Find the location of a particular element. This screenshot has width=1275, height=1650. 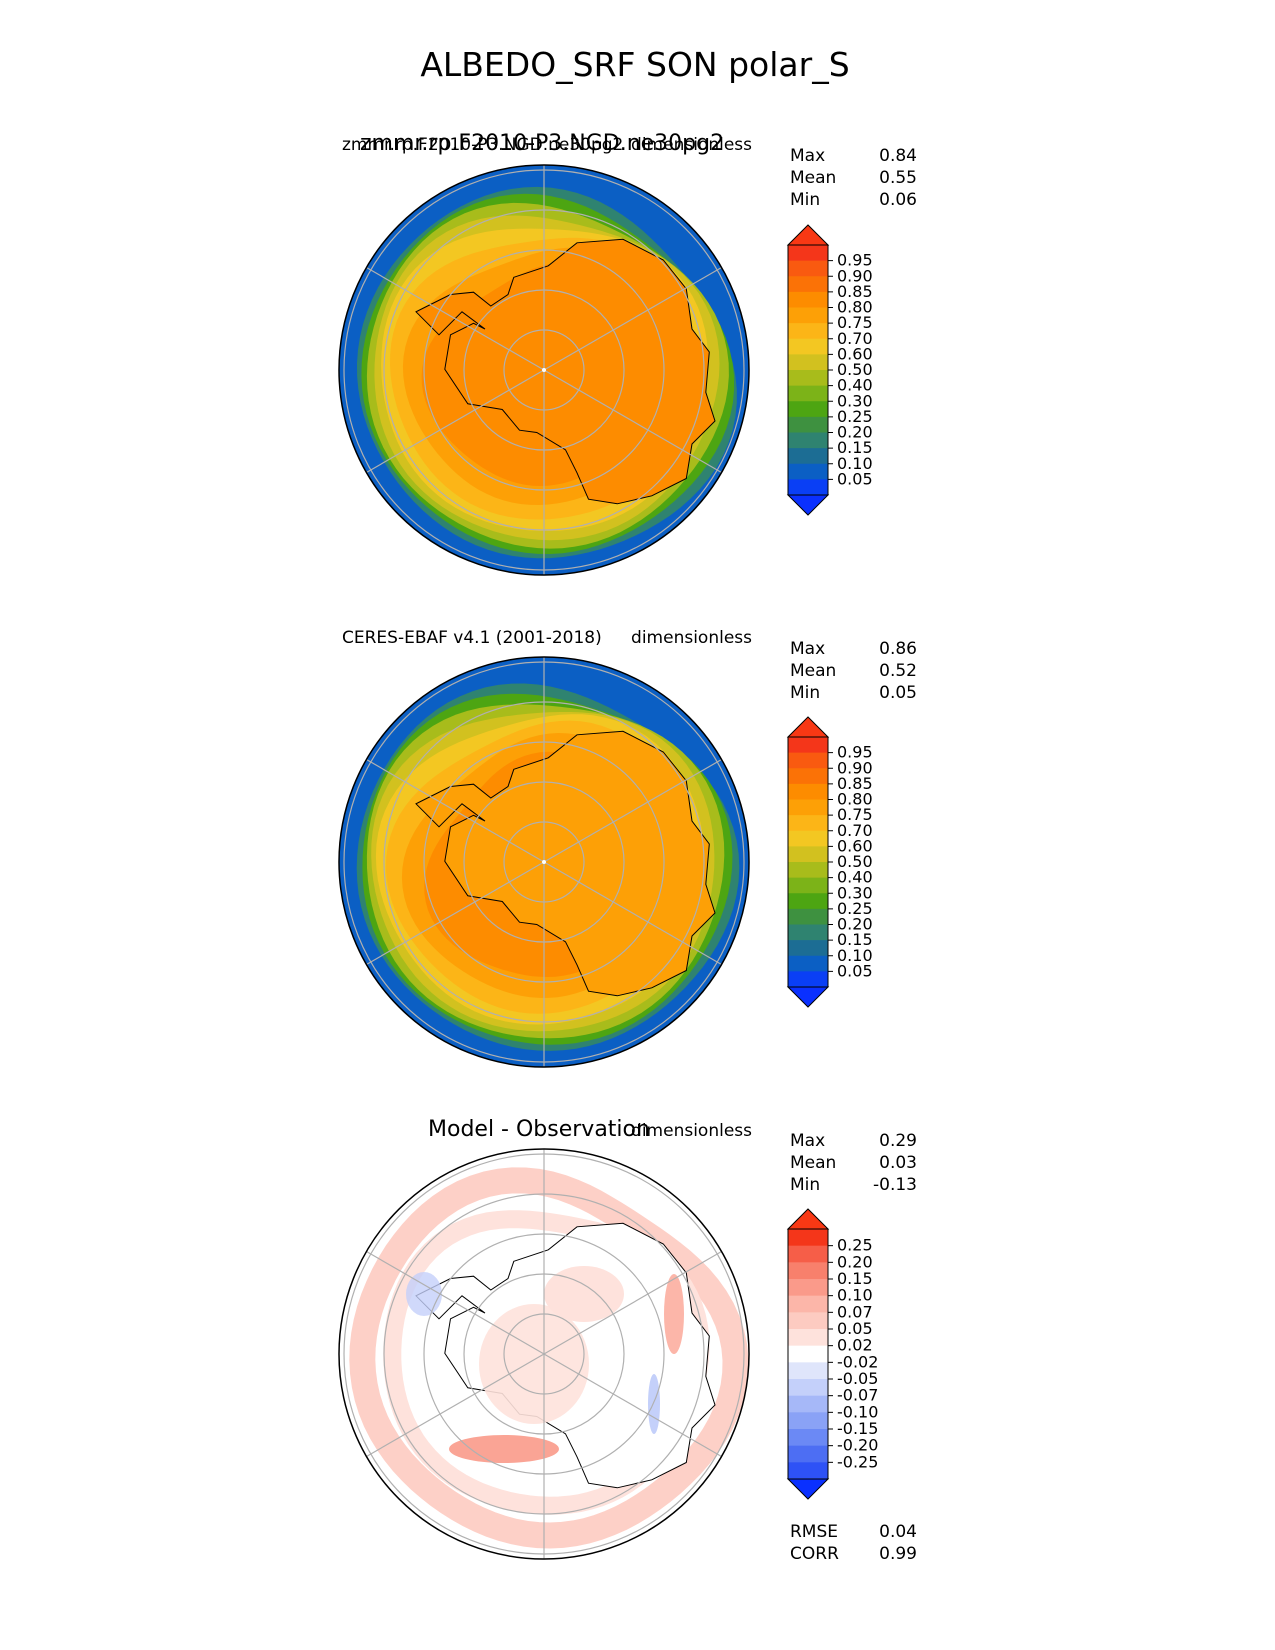

stat-value: 0.52 is located at coordinates (898, 671).